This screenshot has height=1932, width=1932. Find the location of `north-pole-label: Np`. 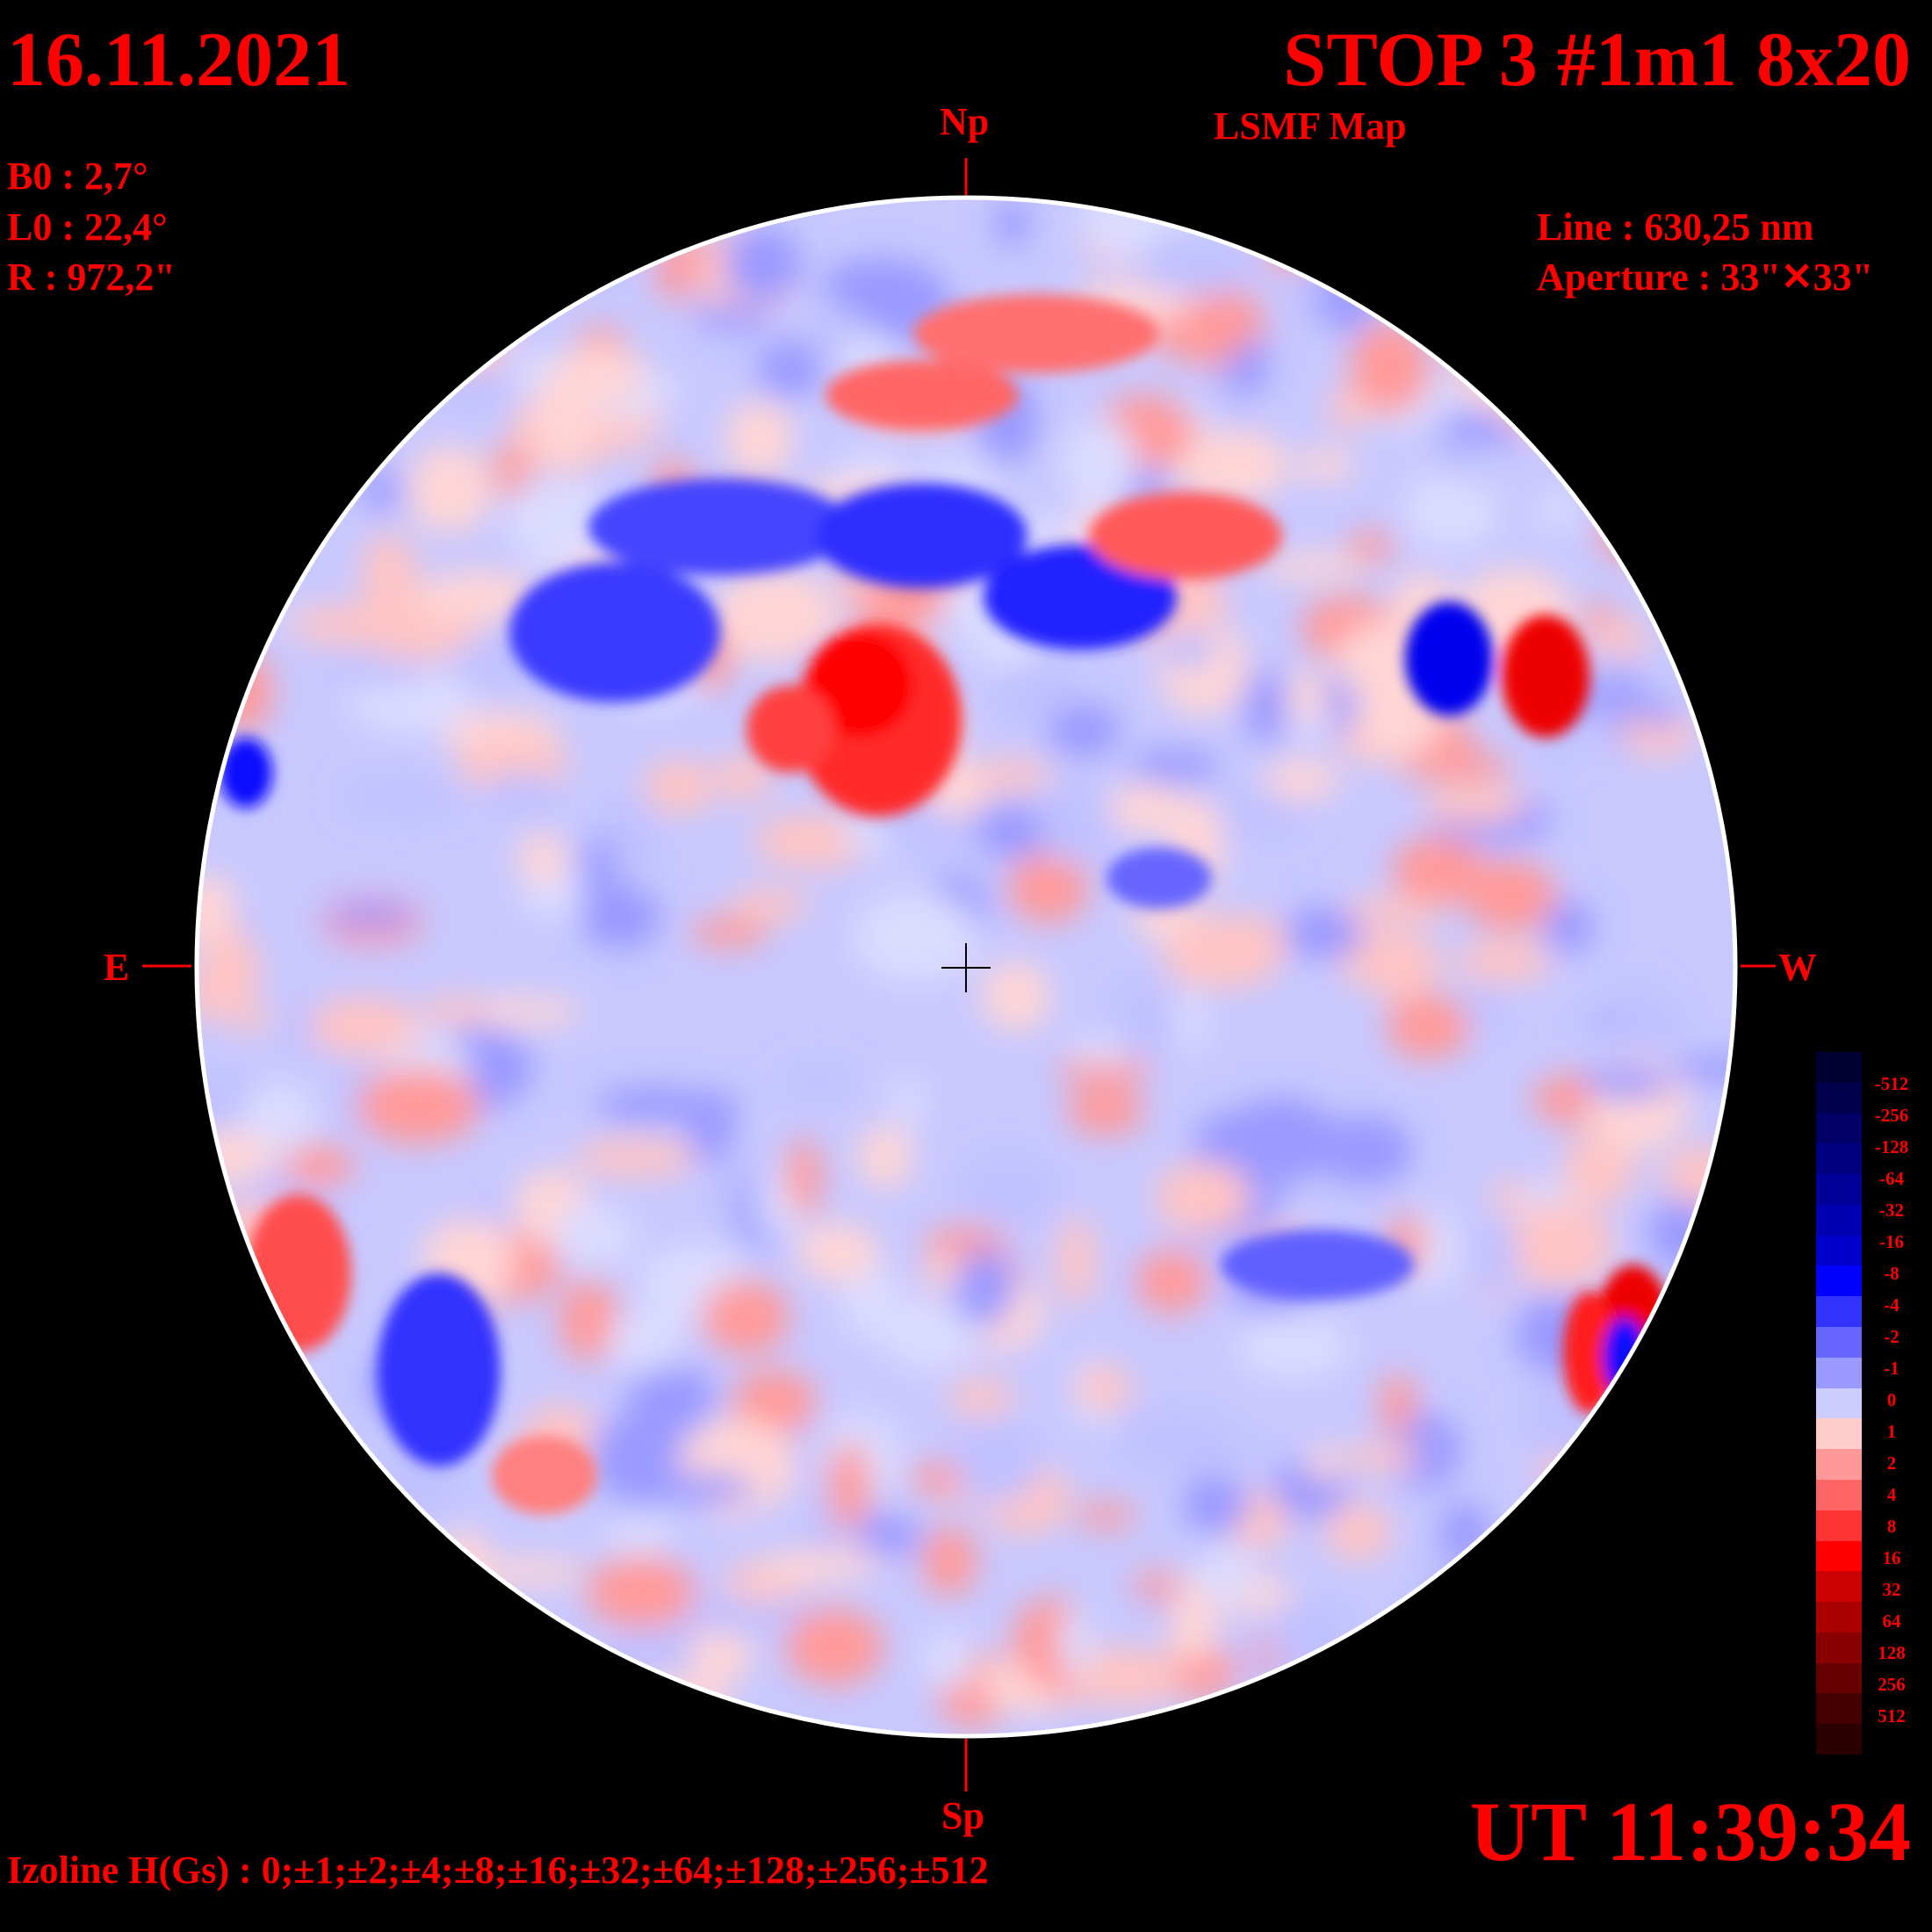

north-pole-label: Np is located at coordinates (965, 121).